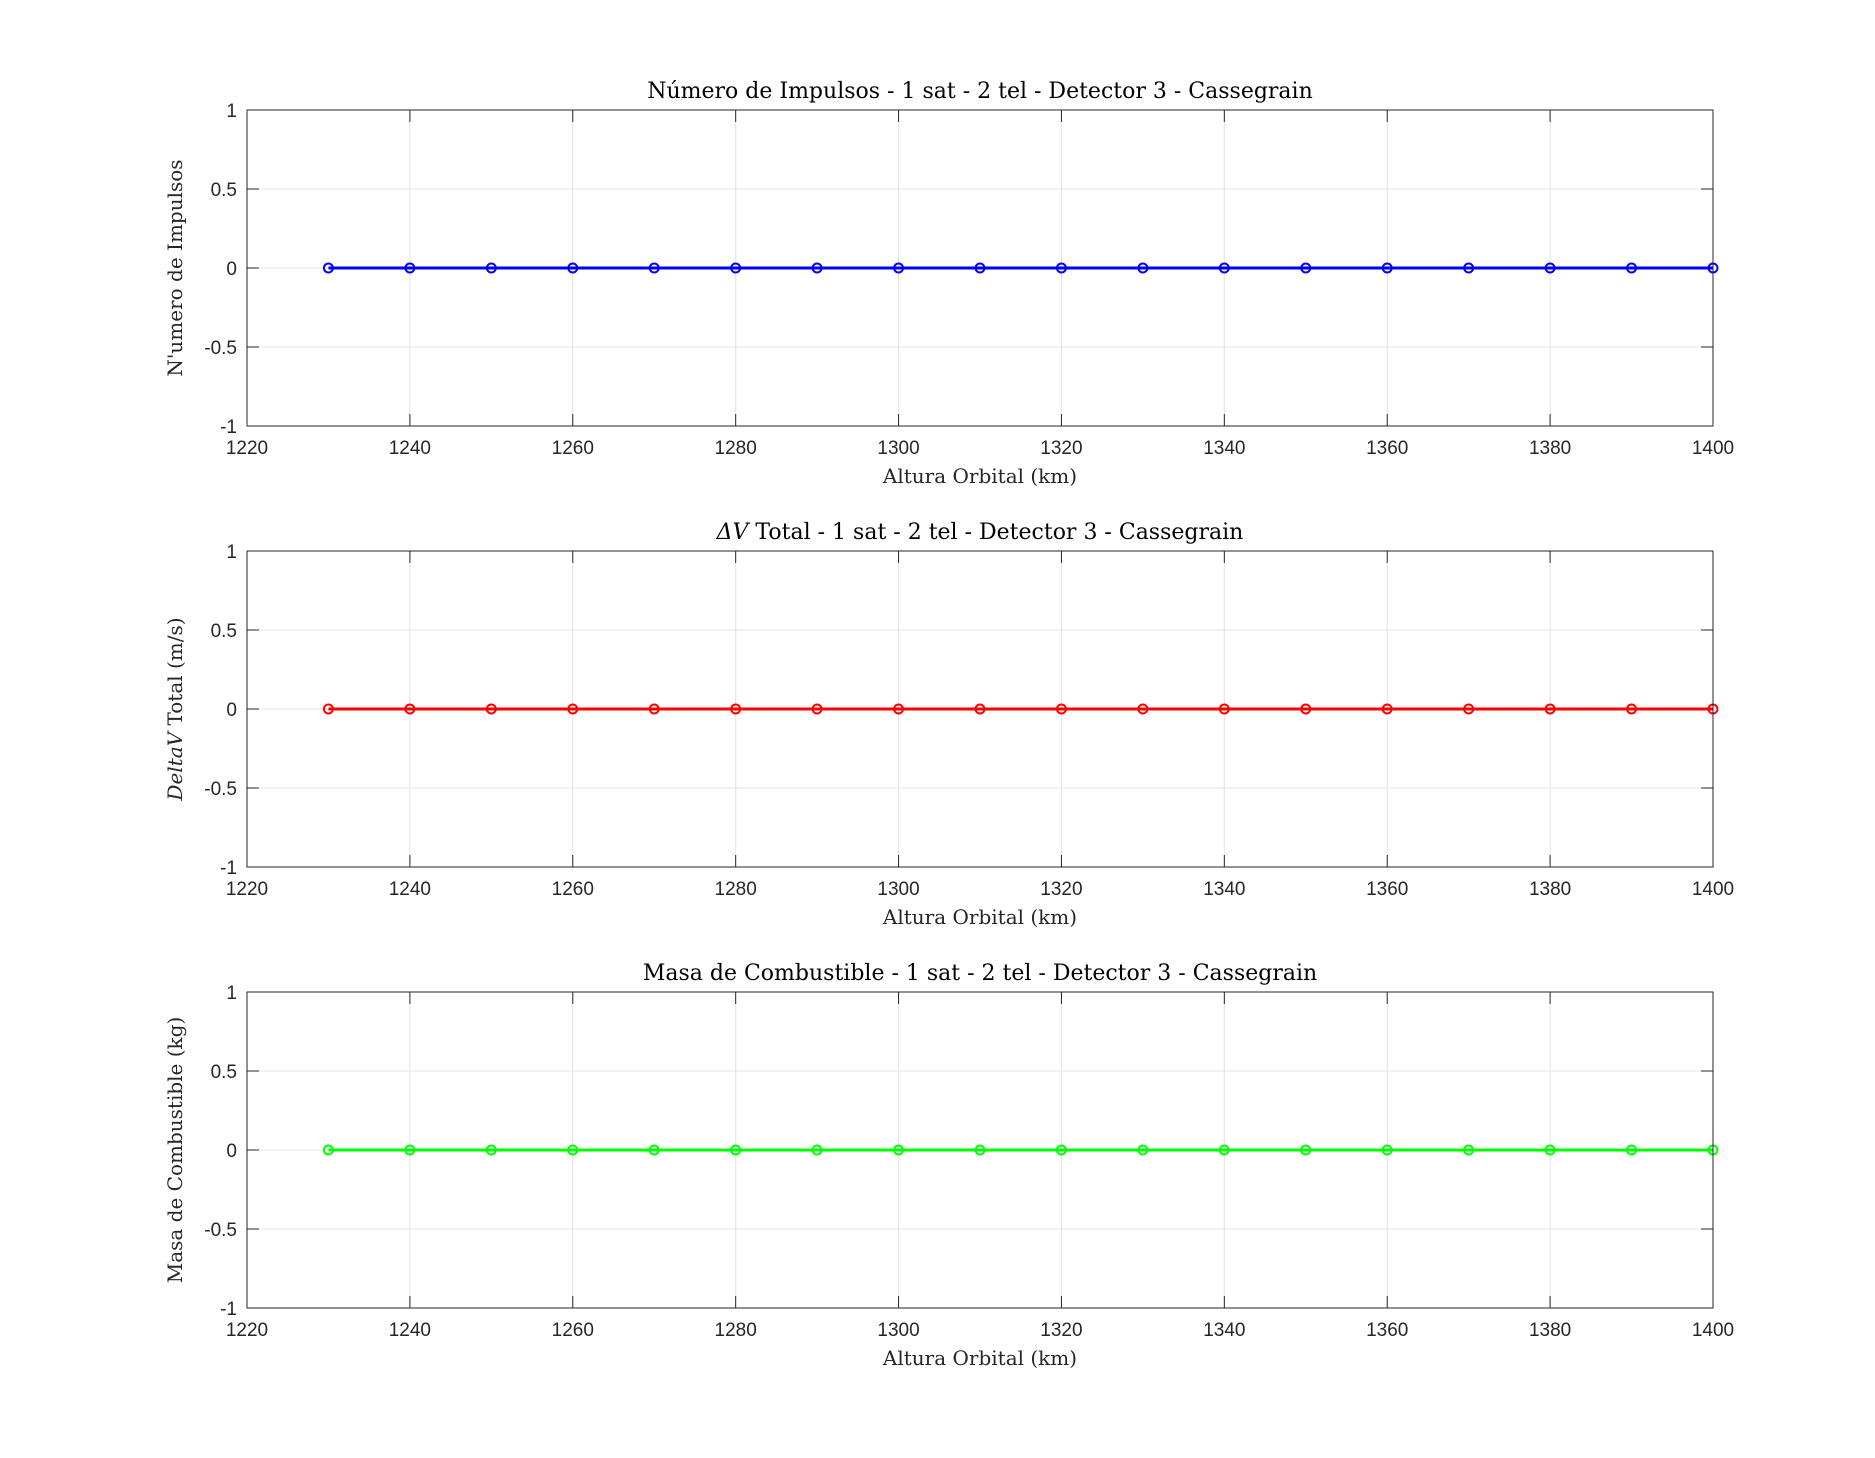 This screenshot has height=1458, width=1875. What do you see at coordinates (175, 671) in the screenshot?
I see `ylabel-text: Total (m/s)` at bounding box center [175, 671].